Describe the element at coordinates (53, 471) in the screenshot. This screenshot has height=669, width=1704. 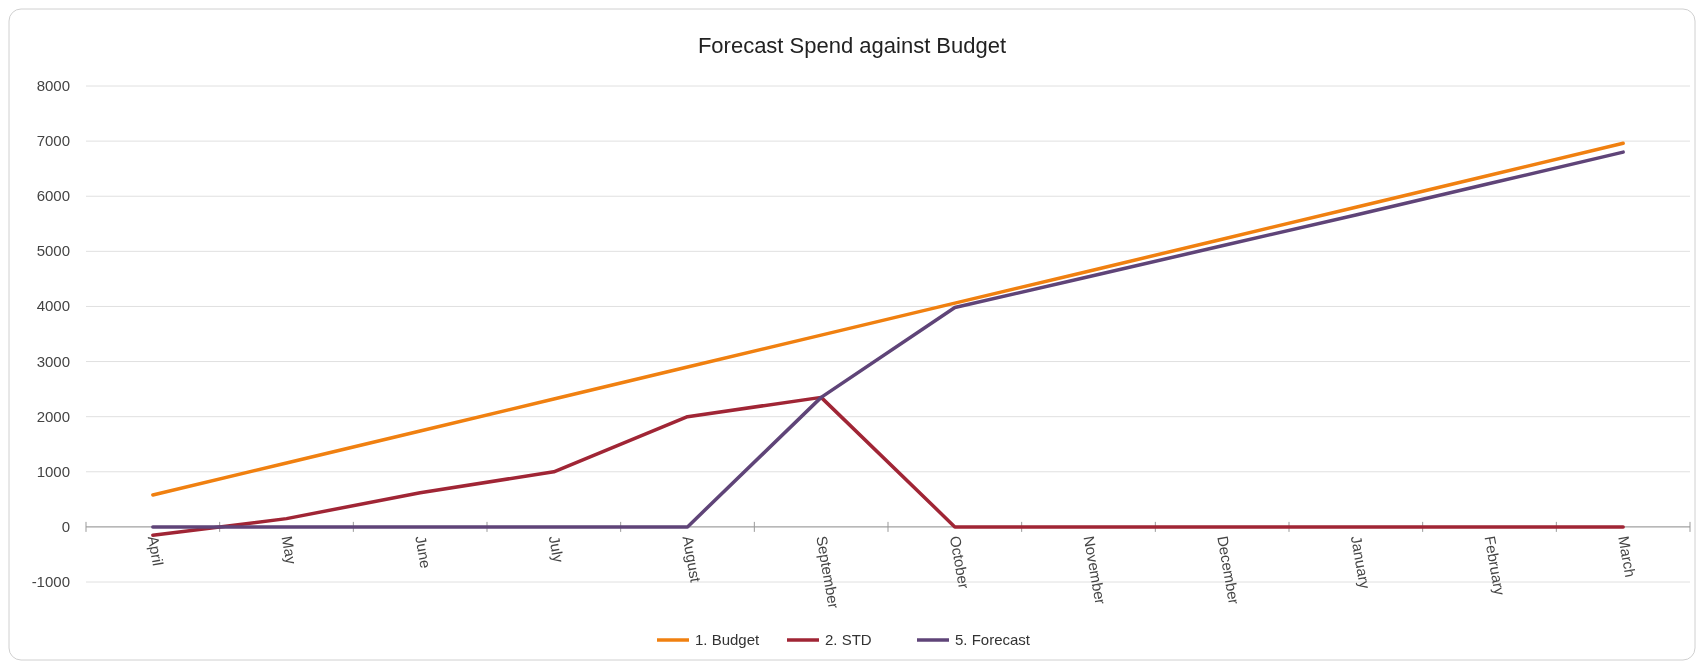
I see `y-tick-label: 1000` at that location.